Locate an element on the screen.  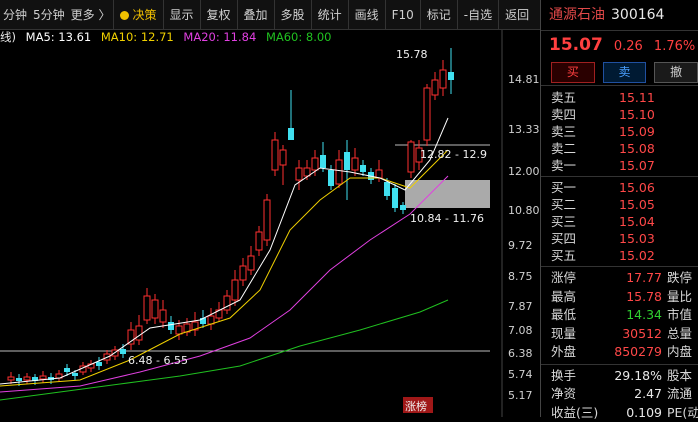
range-annotation-1: 12.82 - 12.9 is located at coordinates (453, 154).